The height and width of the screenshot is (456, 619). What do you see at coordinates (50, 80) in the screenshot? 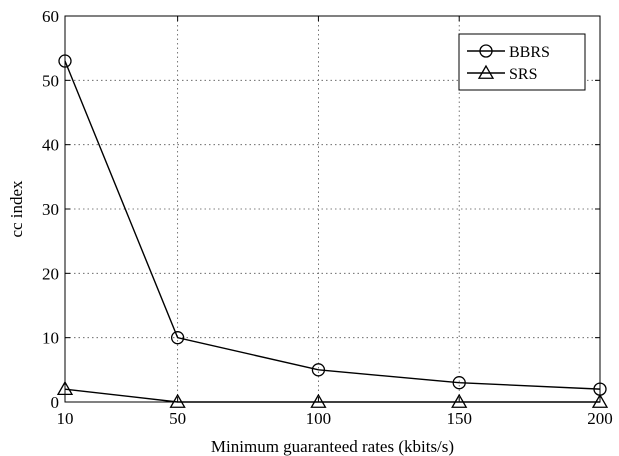
I see `y-tick-label: 50` at bounding box center [50, 80].